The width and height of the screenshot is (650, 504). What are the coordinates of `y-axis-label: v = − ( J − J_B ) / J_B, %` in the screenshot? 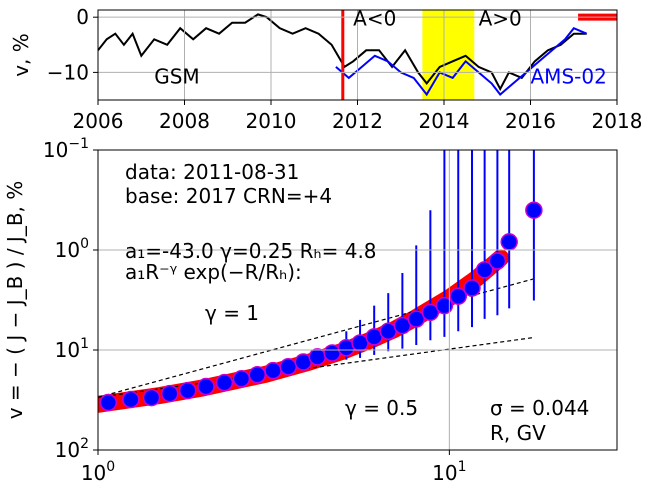 It's located at (15, 300).